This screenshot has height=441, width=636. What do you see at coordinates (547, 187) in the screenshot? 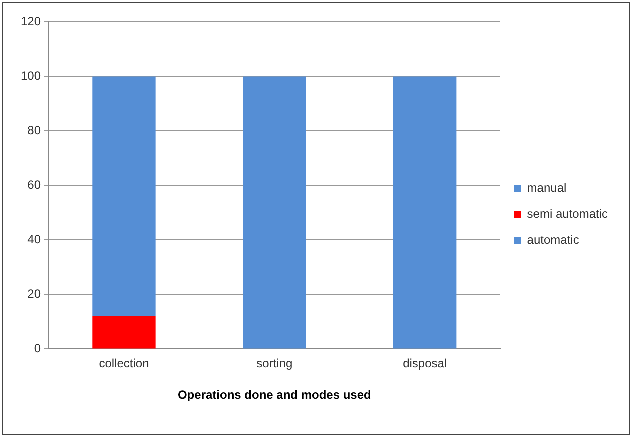
I see `legend-label: manual` at bounding box center [547, 187].